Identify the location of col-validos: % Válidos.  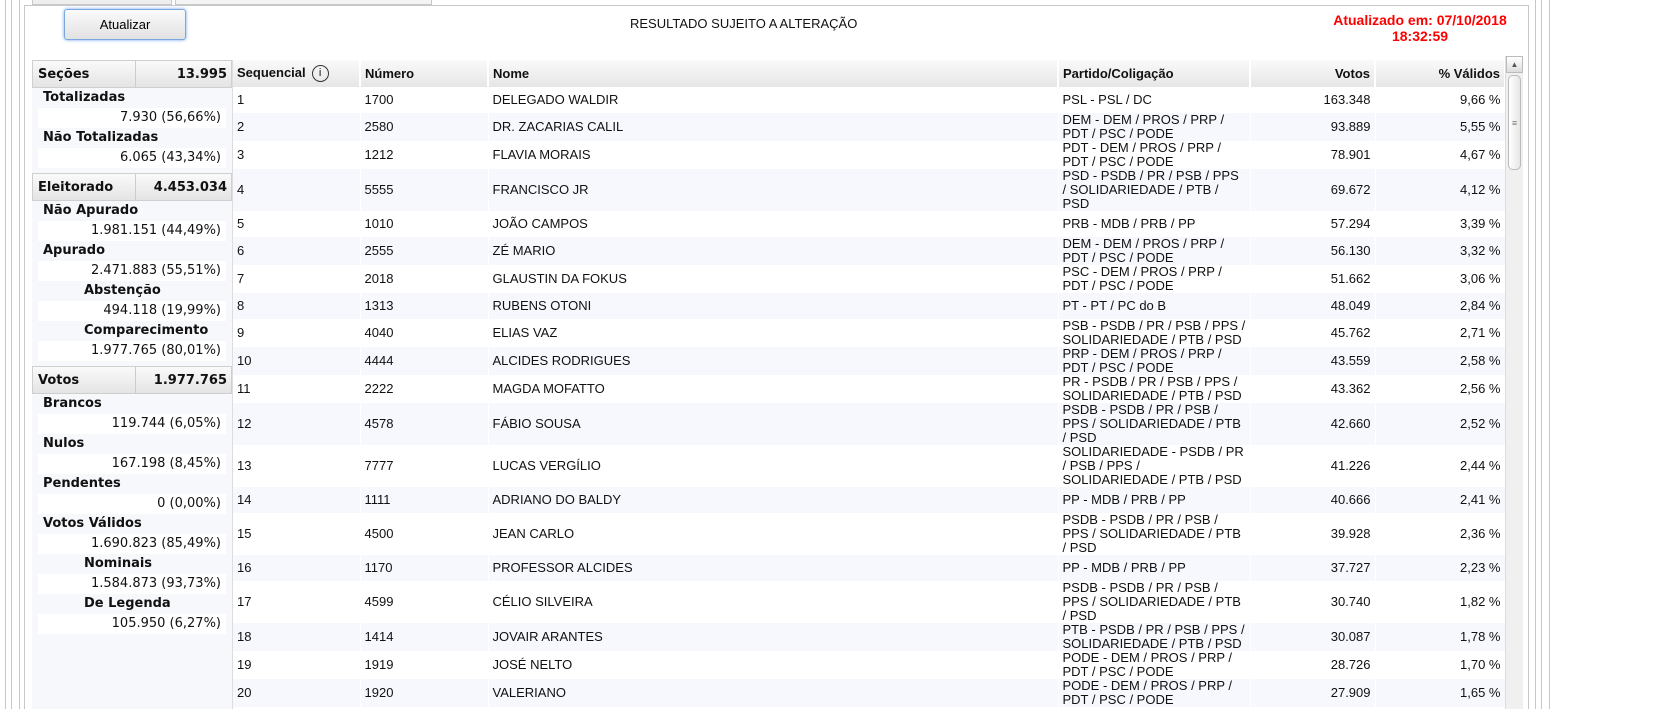
(1440, 73).